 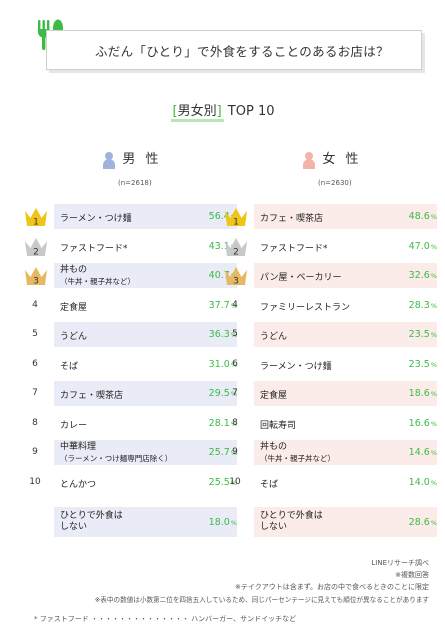 What do you see at coordinates (331, 587) in the screenshot?
I see `takeout-note: ※テイクアウトは含まず。お店の中で食べるときのことに限定` at bounding box center [331, 587].